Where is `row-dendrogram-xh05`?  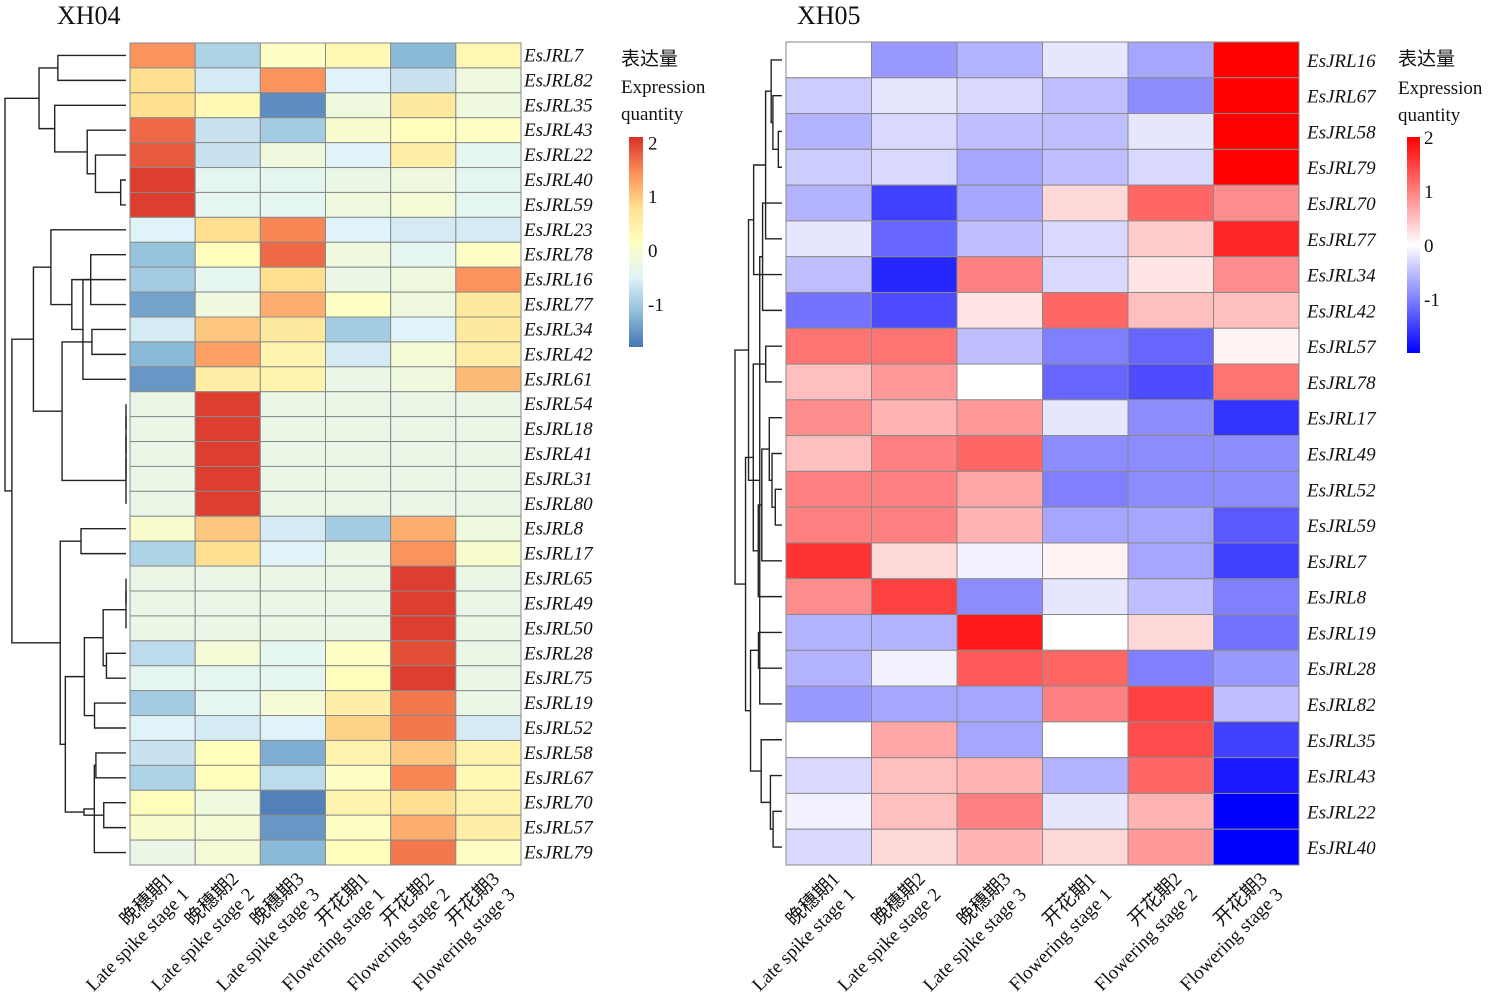
row-dendrogram-xh05 is located at coordinates (758, 453).